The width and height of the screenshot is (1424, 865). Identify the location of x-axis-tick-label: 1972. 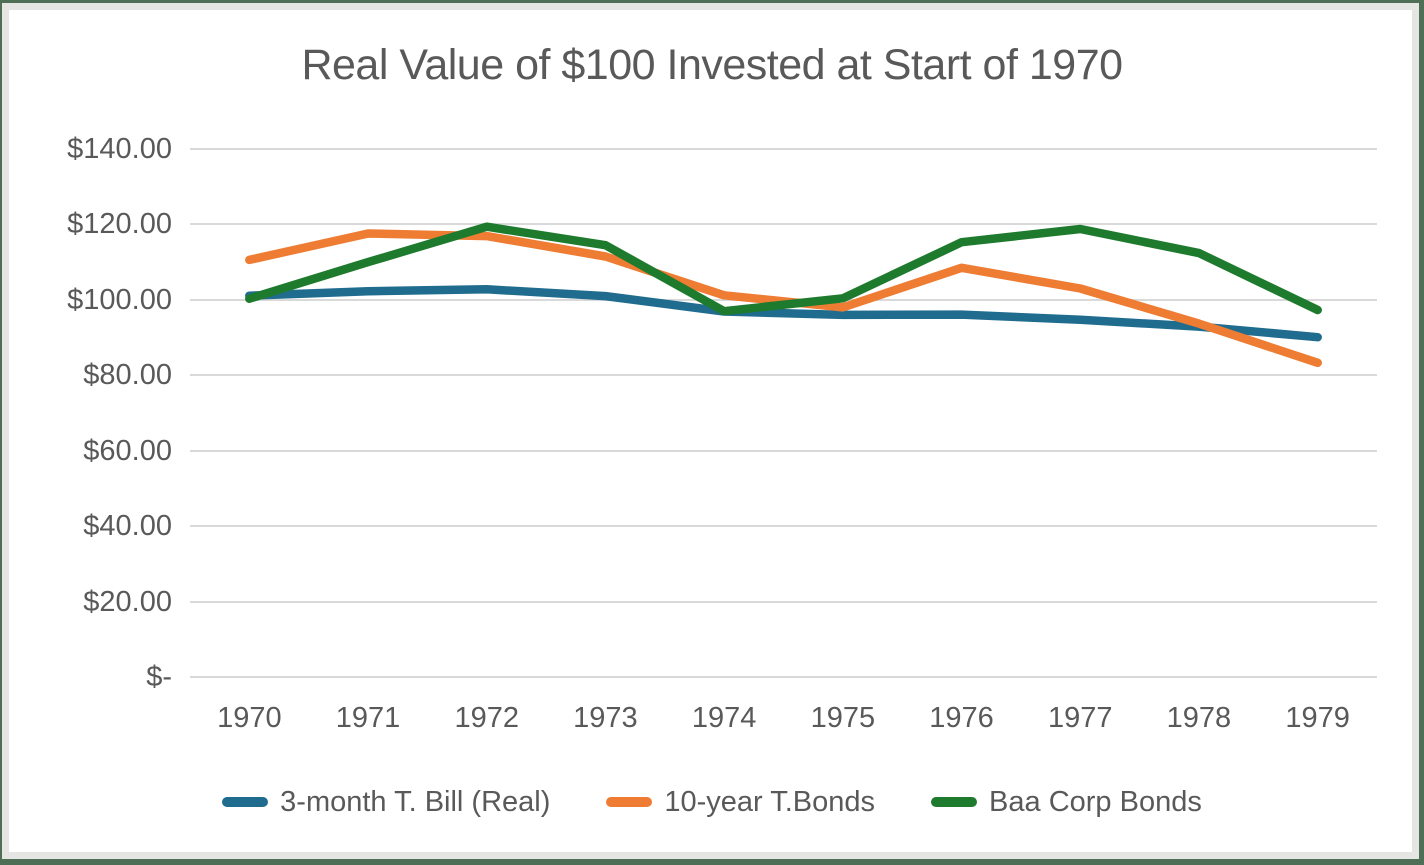
(486, 718).